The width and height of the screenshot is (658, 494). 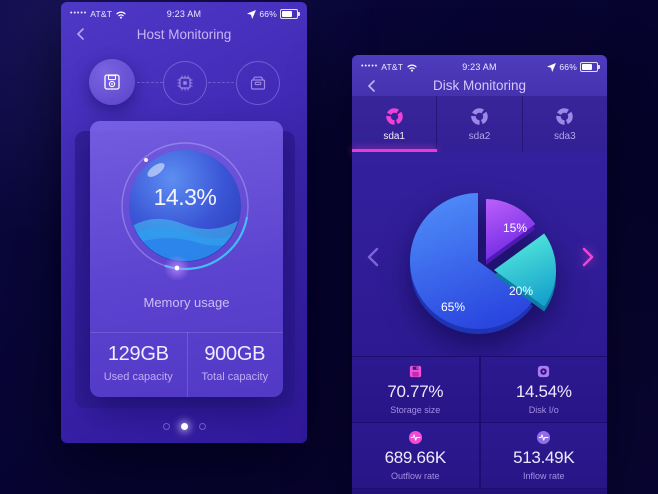 I want to click on active-tab-underline, so click(x=394, y=150).